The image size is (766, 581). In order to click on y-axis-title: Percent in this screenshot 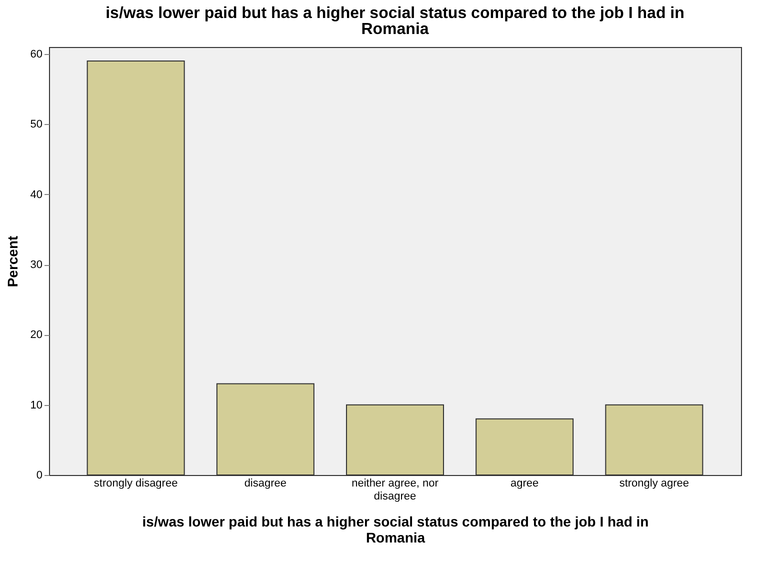, I will do `click(12, 261)`.